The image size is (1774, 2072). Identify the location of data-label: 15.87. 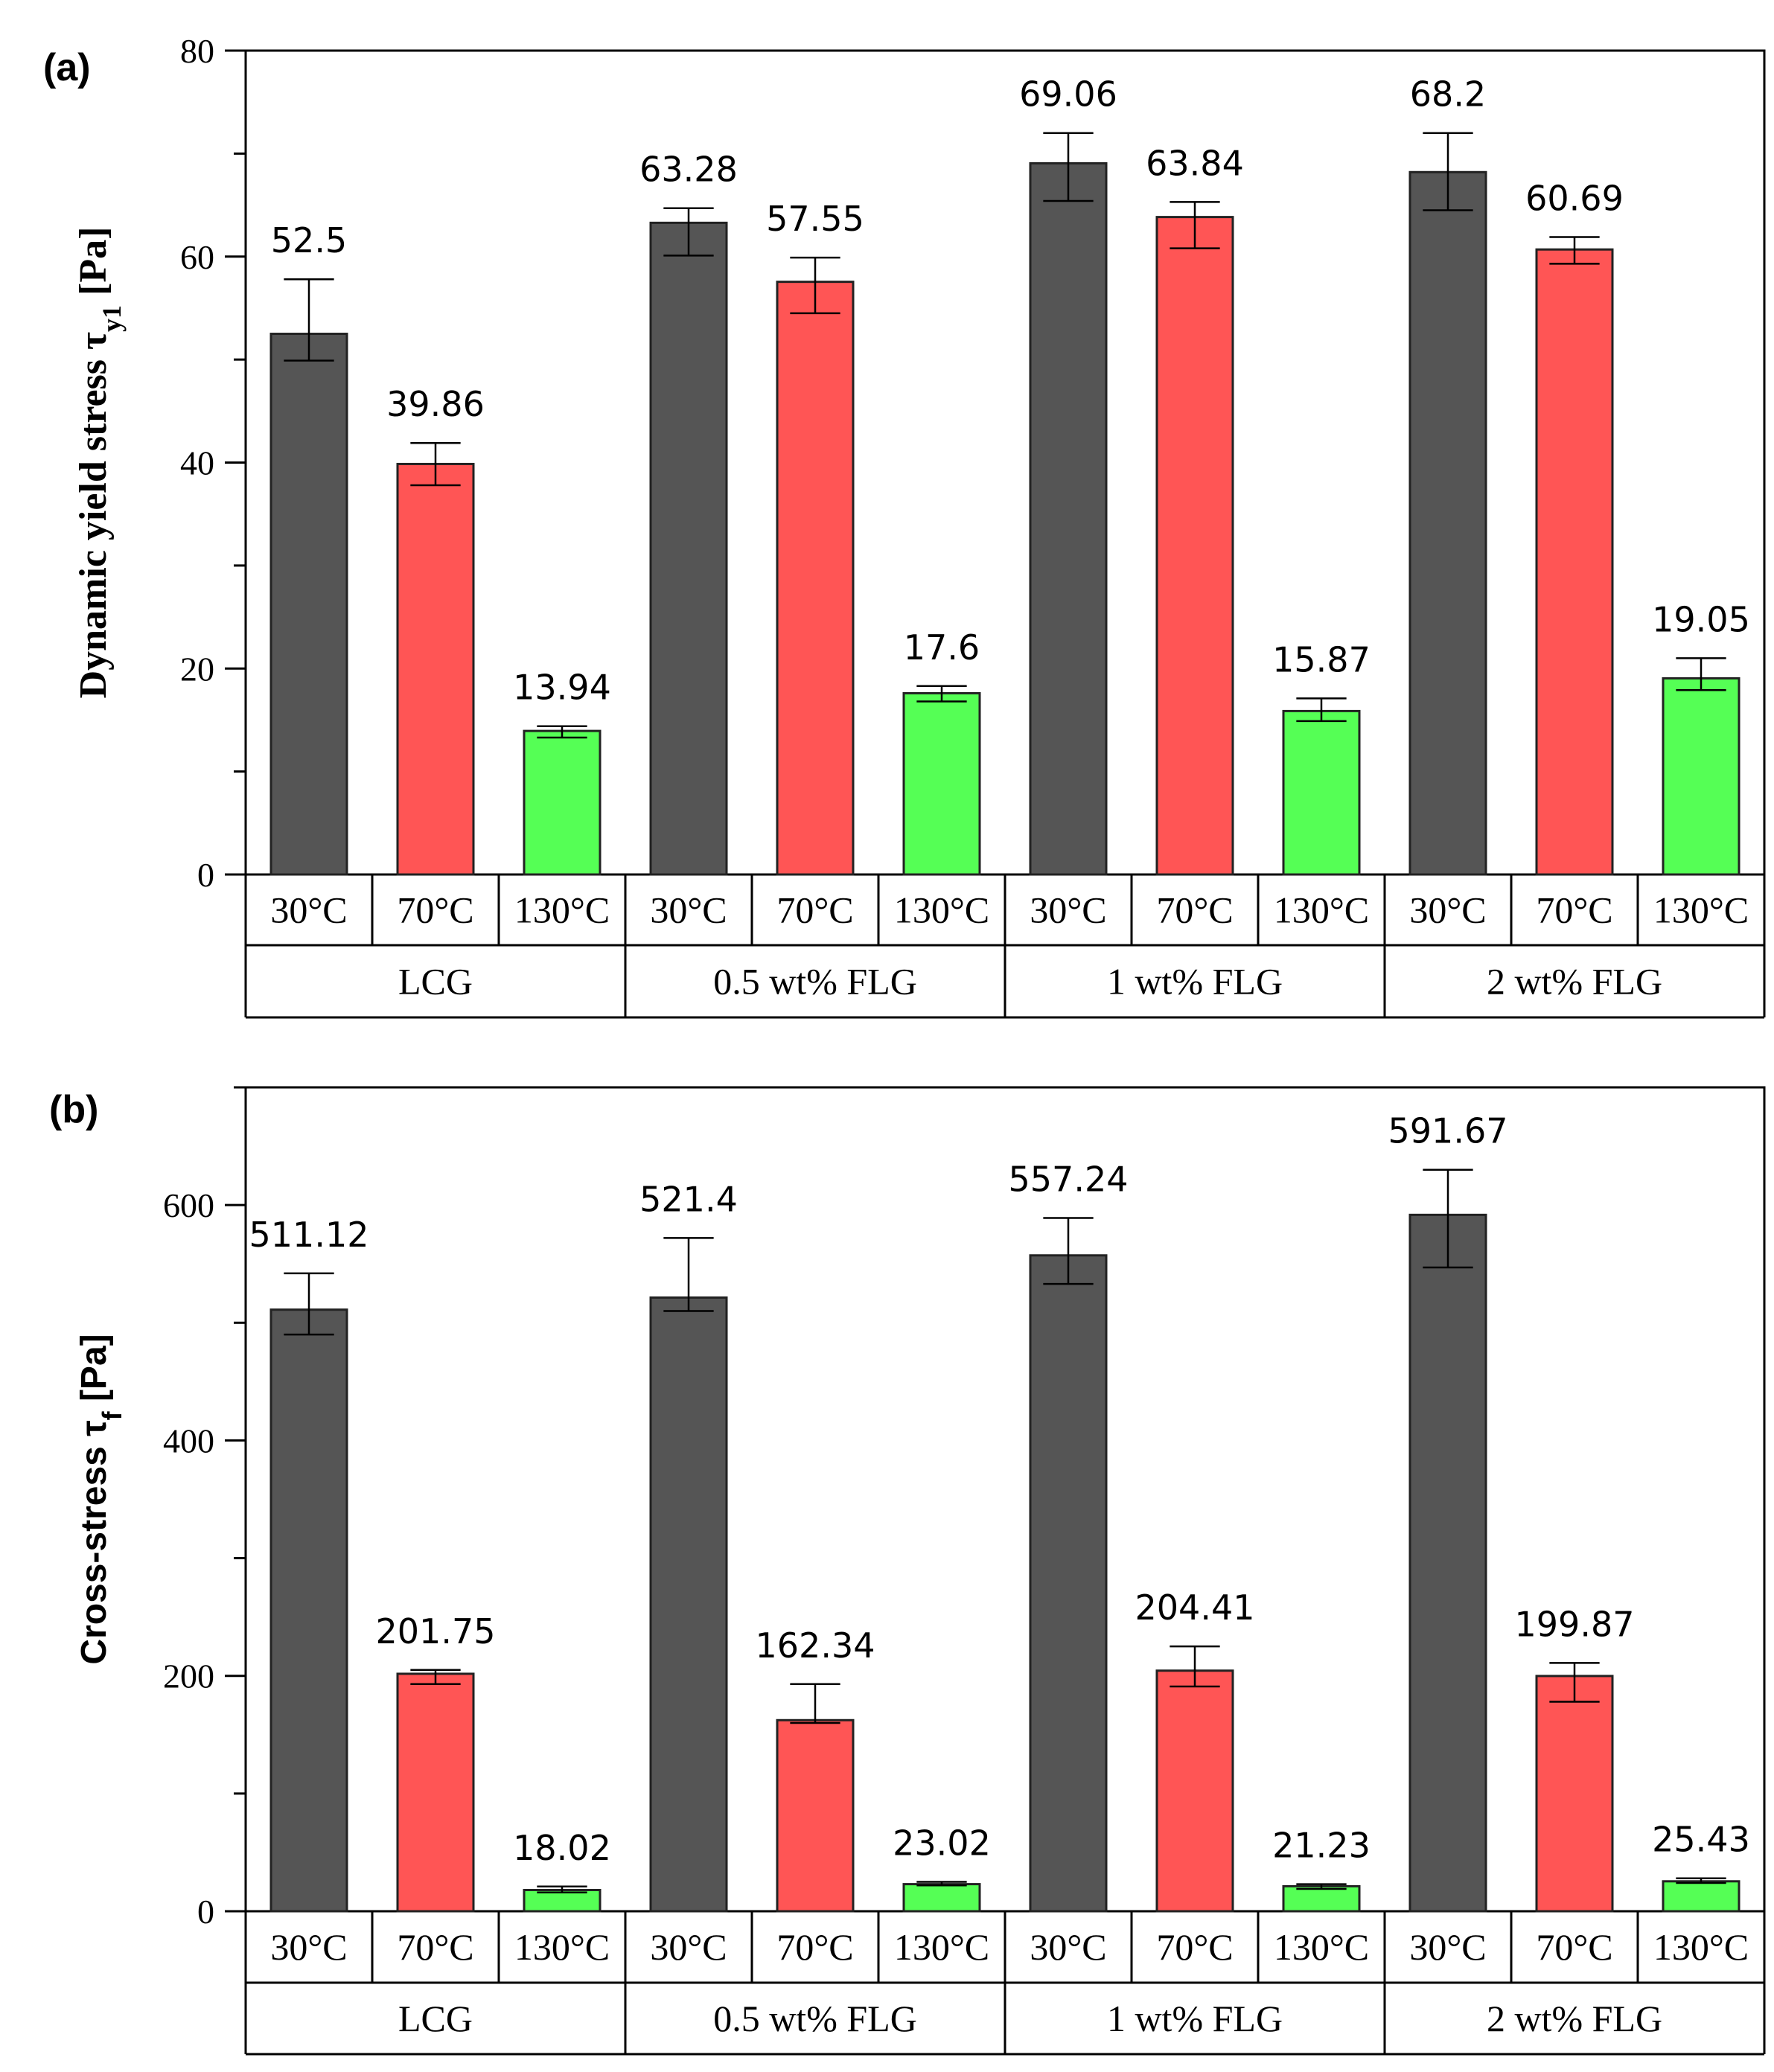
(1321, 659).